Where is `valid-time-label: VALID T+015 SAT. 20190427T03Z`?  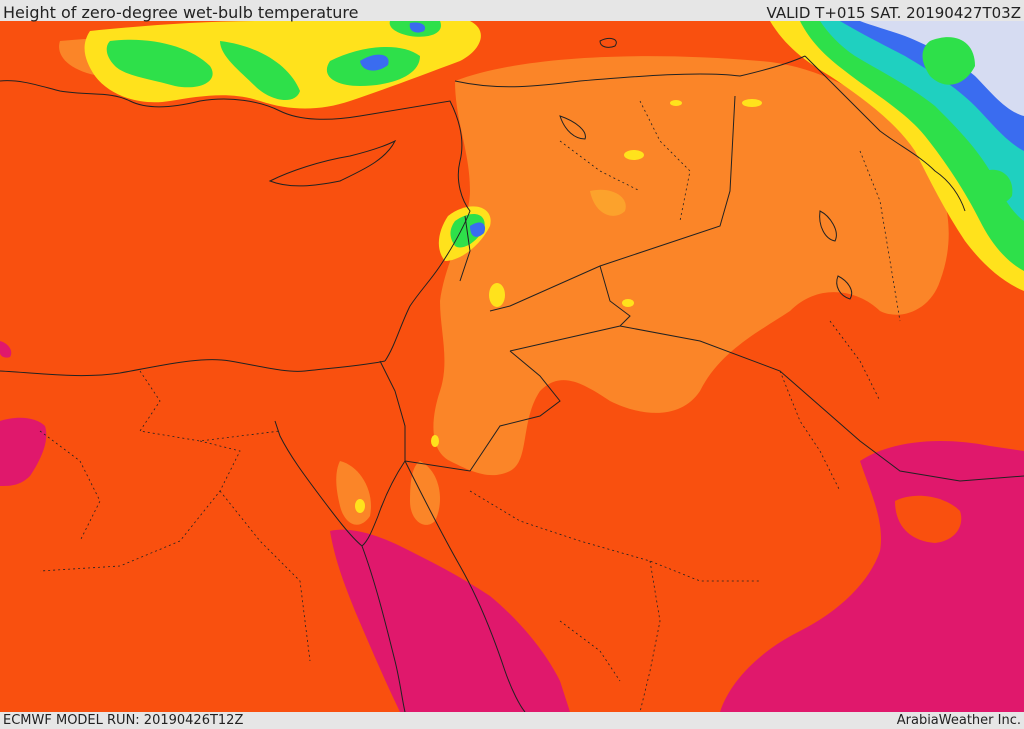 valid-time-label: VALID T+015 SAT. 20190427T03Z is located at coordinates (893, 13).